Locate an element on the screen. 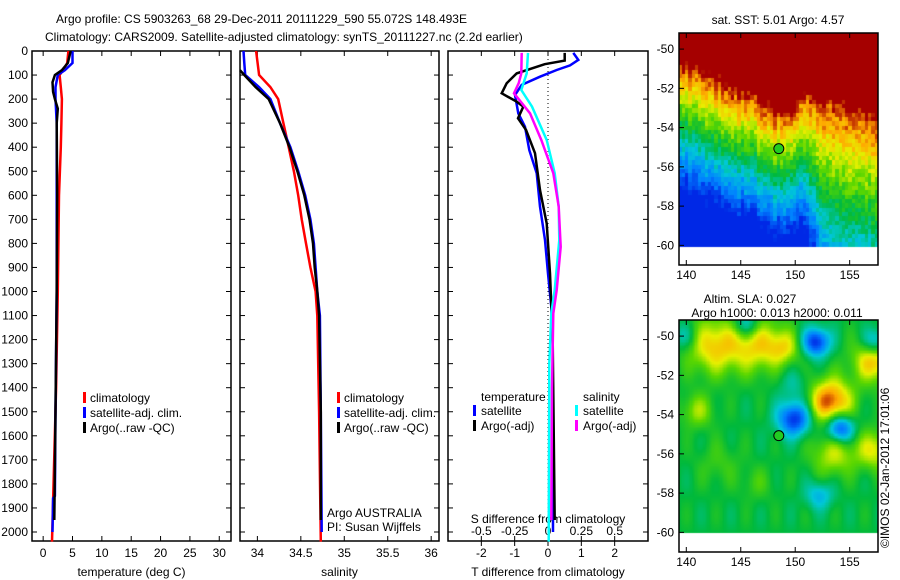 The image size is (900, 580). depth-tick-label: 2000 is located at coordinates (14, 532).